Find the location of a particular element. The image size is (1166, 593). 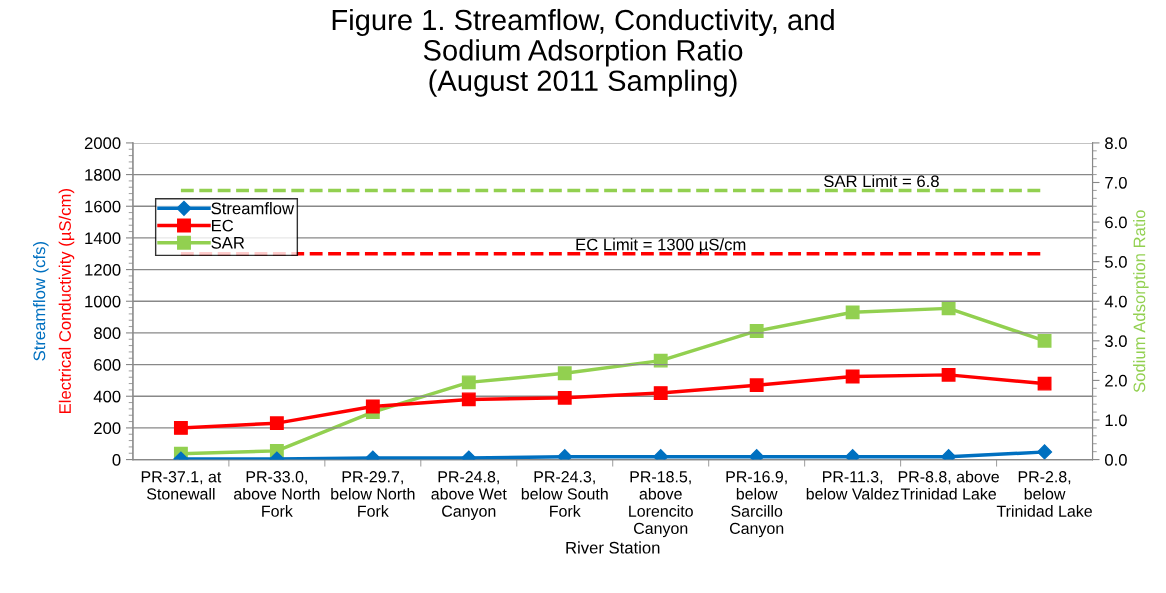

y2-tick-label: 2.0 is located at coordinates (1116, 380).